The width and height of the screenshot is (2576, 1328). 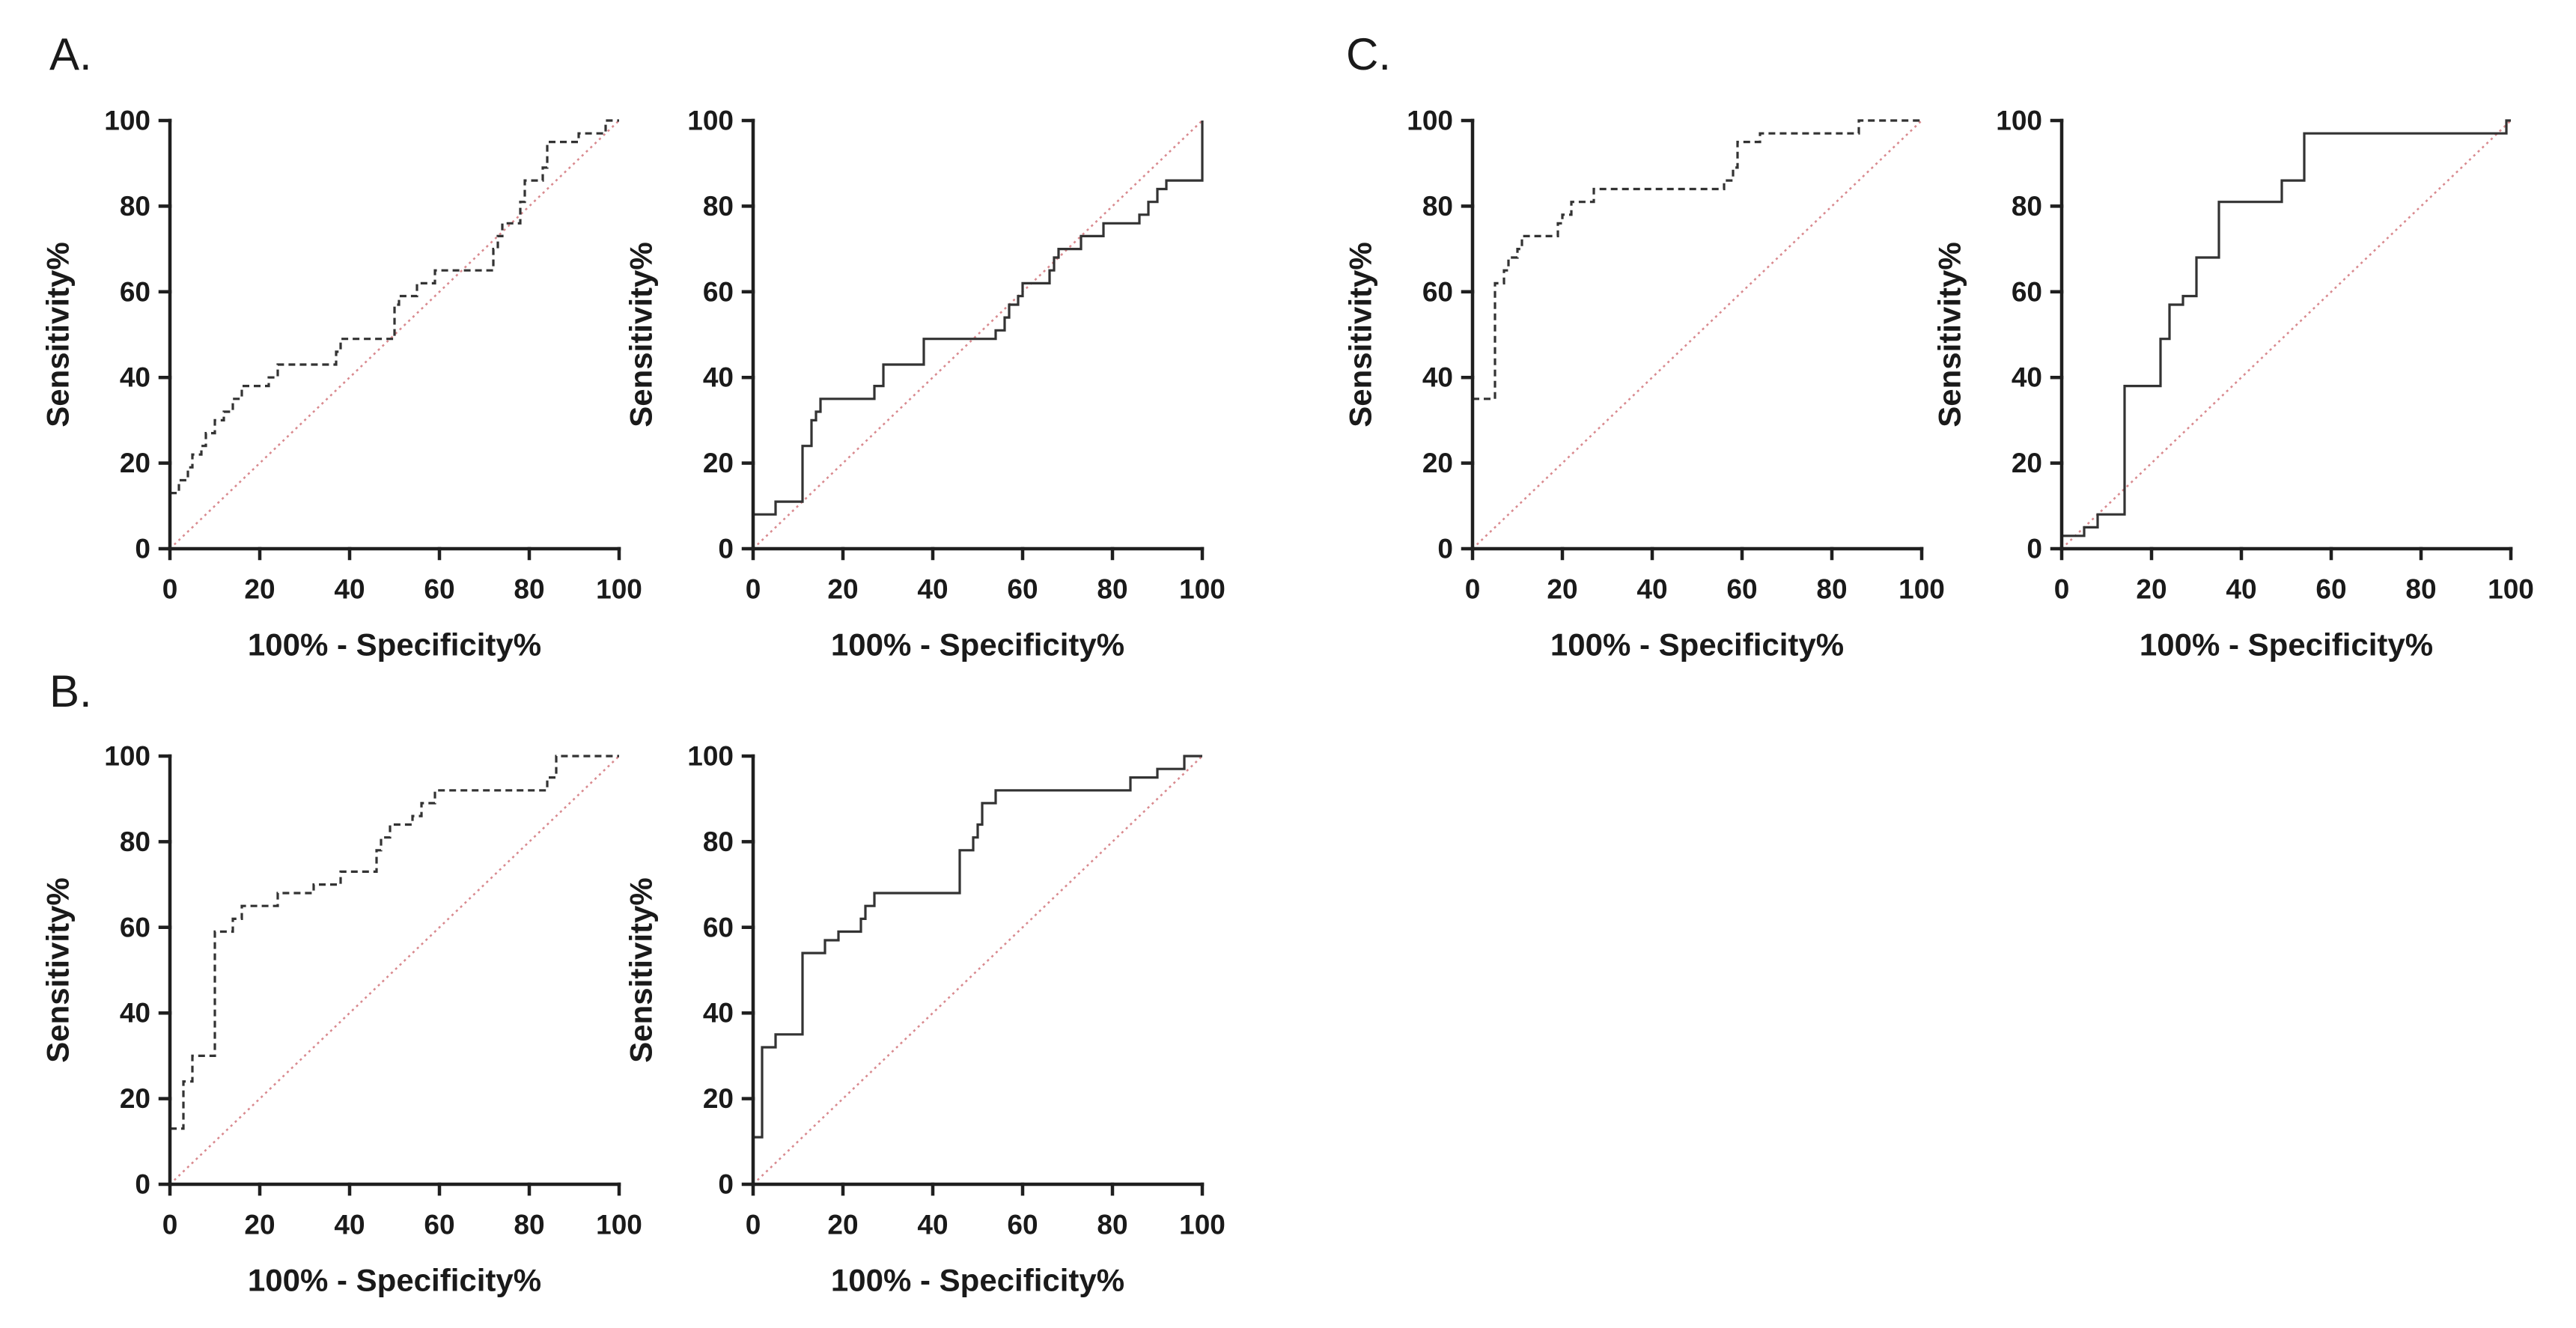 What do you see at coordinates (70, 54) in the screenshot?
I see `panel-label-a: A.` at bounding box center [70, 54].